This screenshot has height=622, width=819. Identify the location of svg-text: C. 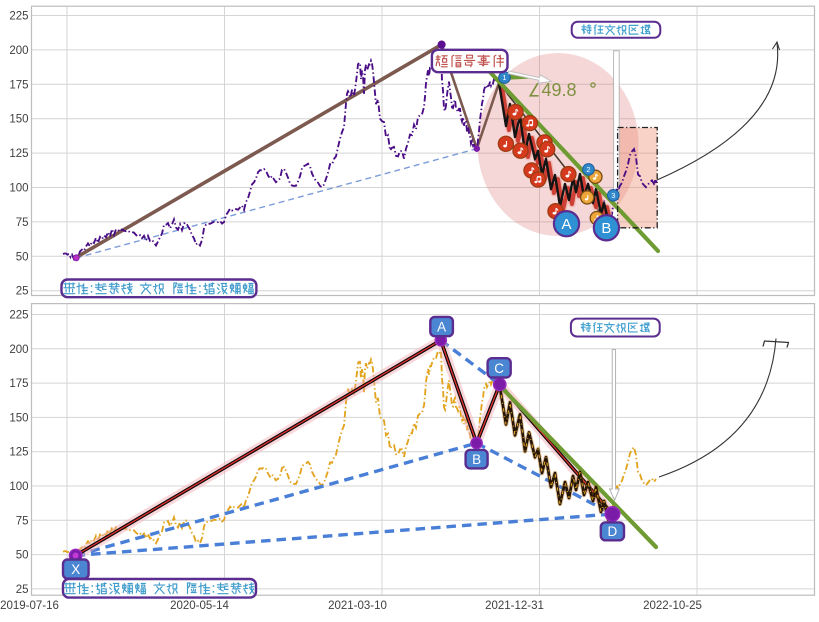
(499, 368).